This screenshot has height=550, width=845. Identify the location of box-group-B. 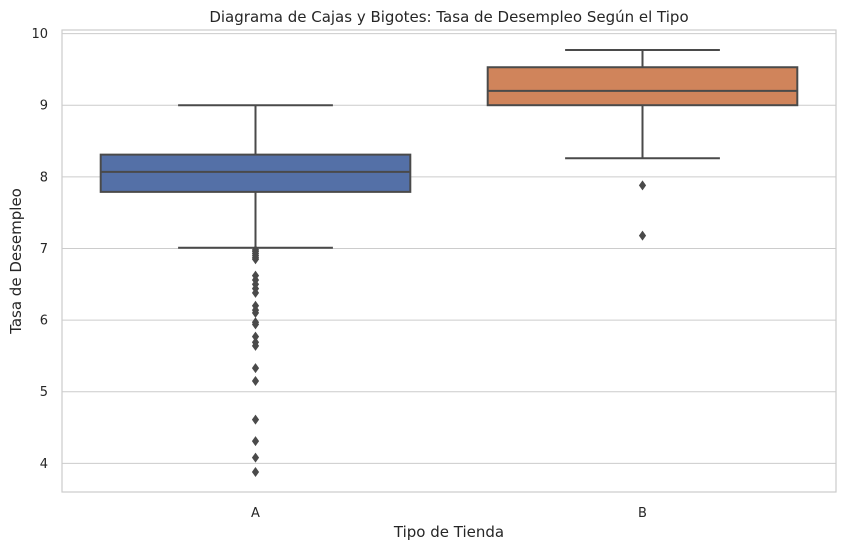
(642, 145).